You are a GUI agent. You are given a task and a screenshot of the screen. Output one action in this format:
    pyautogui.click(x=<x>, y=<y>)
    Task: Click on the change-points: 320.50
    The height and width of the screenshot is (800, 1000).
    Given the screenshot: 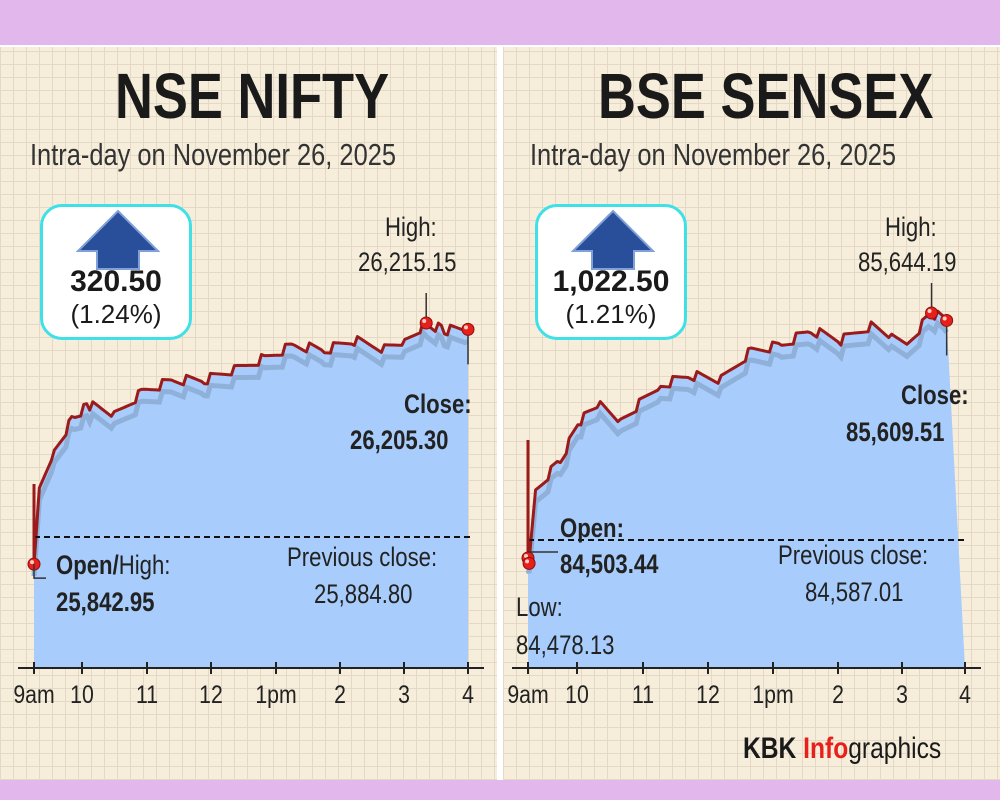 What is the action you would take?
    pyautogui.click(x=116, y=281)
    